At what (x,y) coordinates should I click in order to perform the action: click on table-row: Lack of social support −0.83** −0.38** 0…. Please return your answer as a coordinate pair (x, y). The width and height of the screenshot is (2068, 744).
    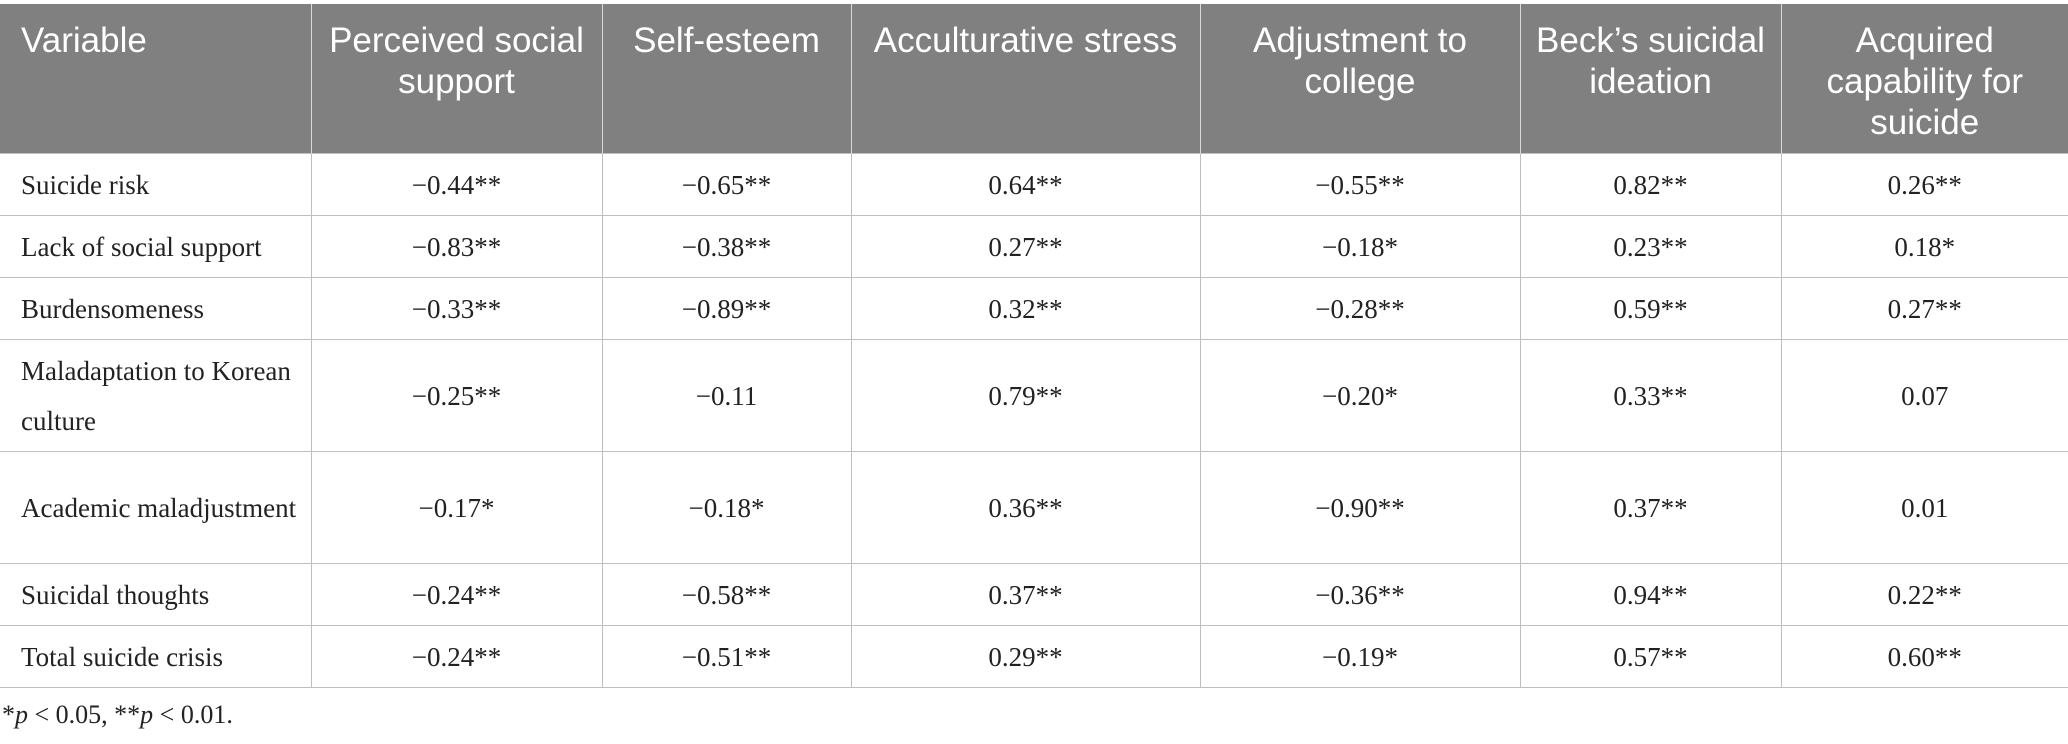
    Looking at the image, I should click on (1034, 246).